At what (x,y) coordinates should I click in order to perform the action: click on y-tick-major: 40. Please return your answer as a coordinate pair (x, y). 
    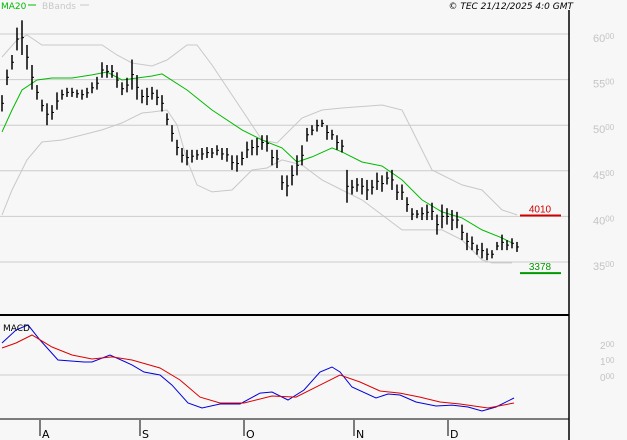
    Looking at the image, I should click on (599, 221).